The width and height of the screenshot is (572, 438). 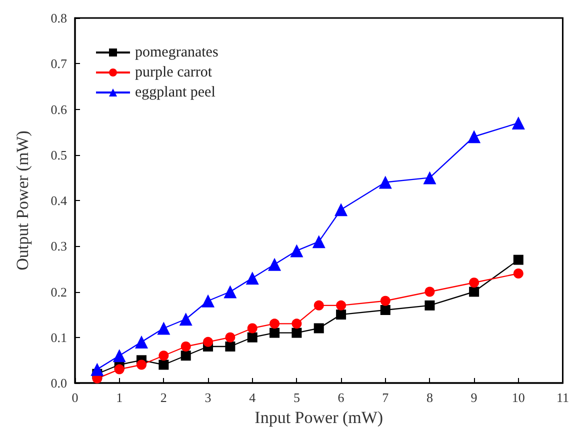 What do you see at coordinates (474, 397) in the screenshot?
I see `x-tick-label: 9` at bounding box center [474, 397].